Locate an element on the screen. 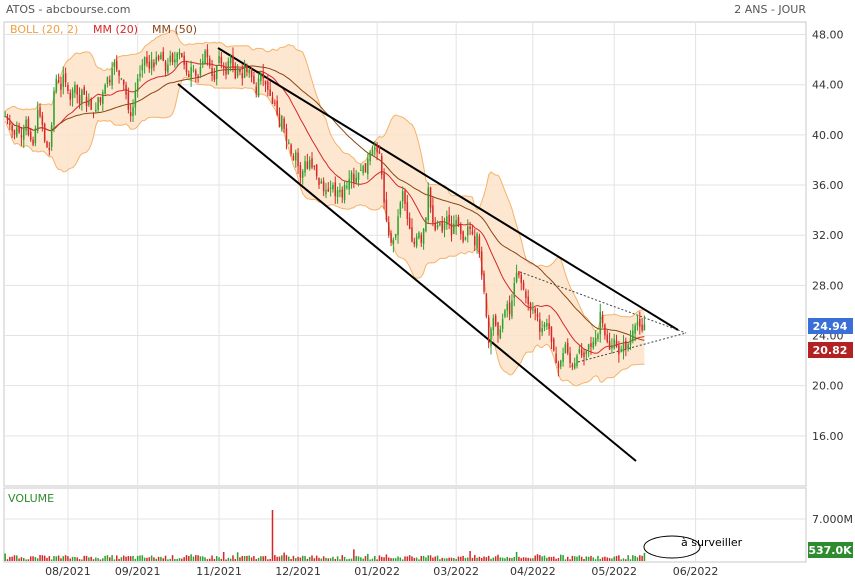  y-tick-label: 44.00 is located at coordinates (828, 85).